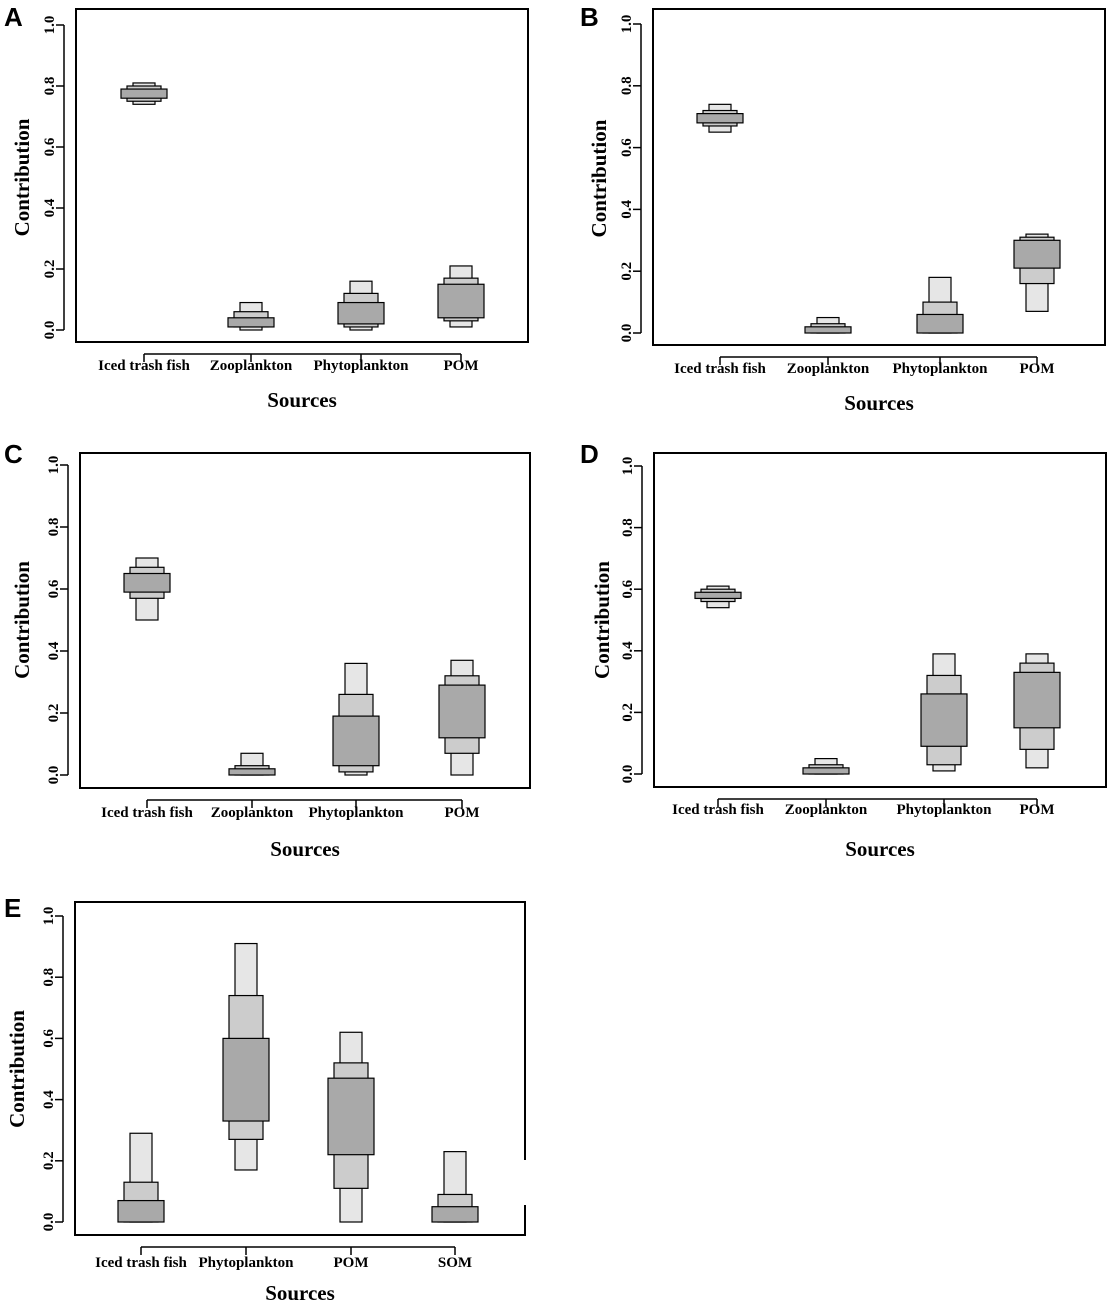 This screenshot has width=1108, height=1304. What do you see at coordinates (12, 908) in the screenshot?
I see `panel-label: E` at bounding box center [12, 908].